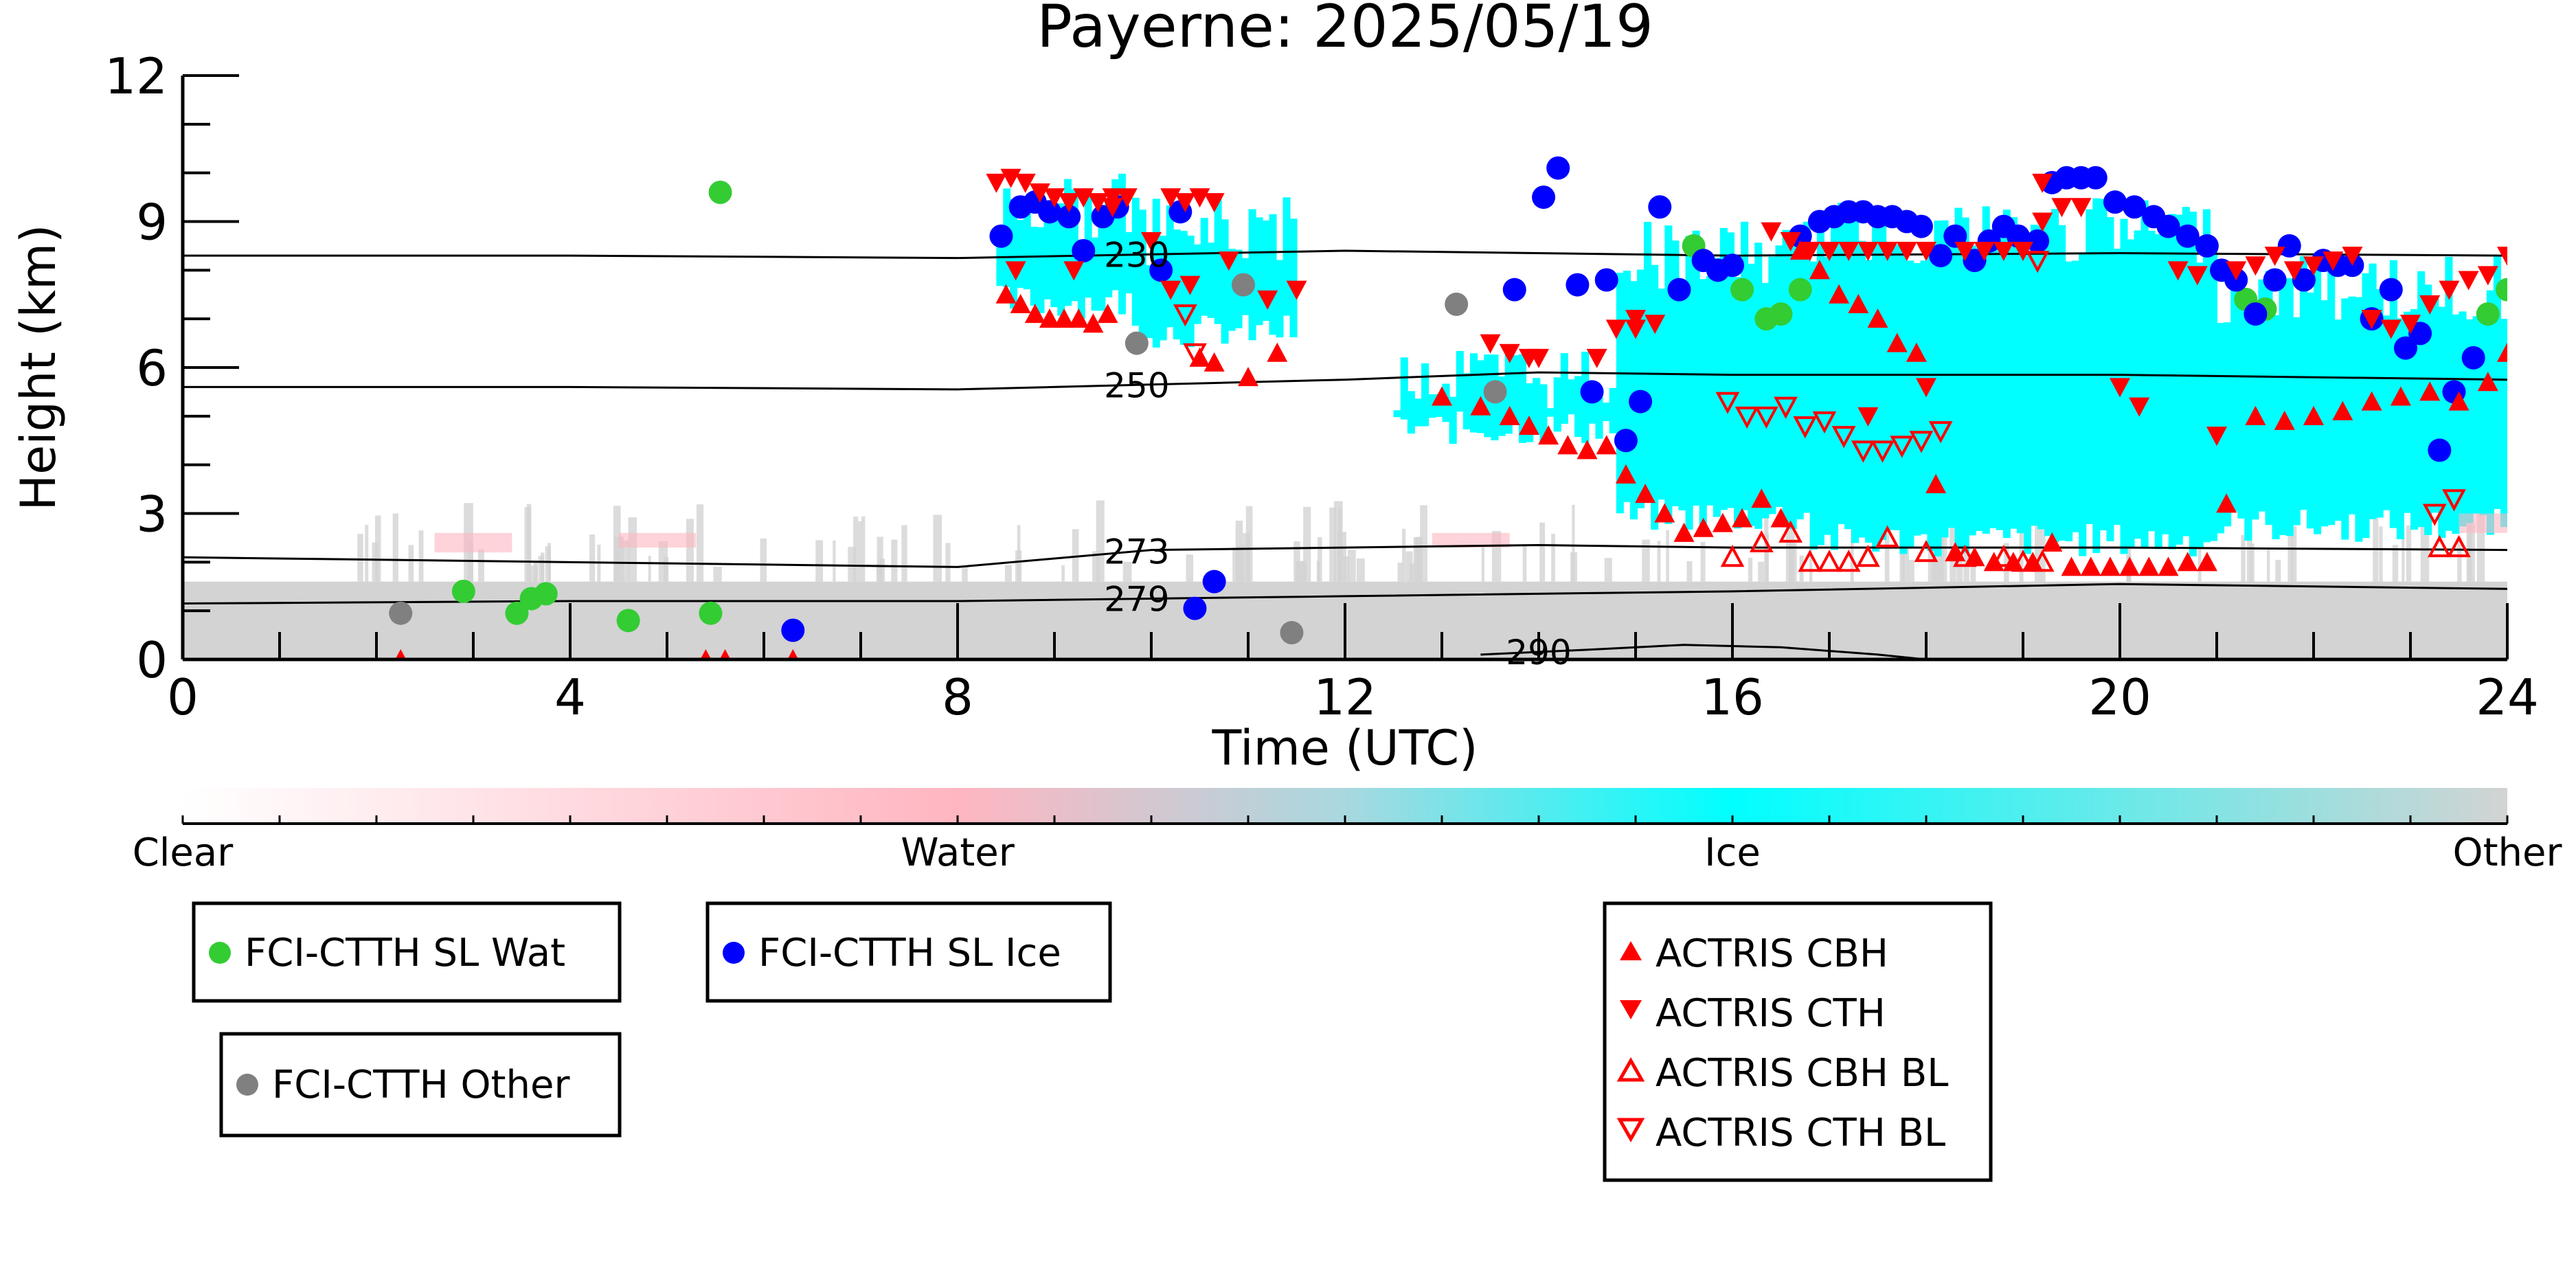 The height and width of the screenshot is (1288, 2576). I want to click on legend-fci-ice: FCI-CTTH SL Ice, so click(908, 952).